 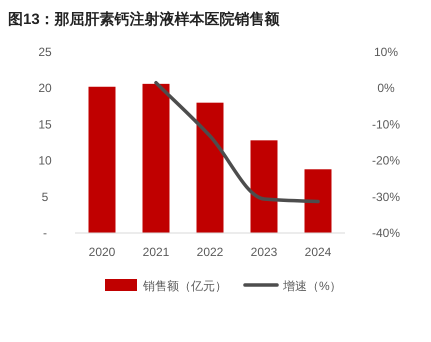 I want to click on chart-title: 图13：那屈肝素钙注射液样本医院销售额, so click(x=144, y=19).